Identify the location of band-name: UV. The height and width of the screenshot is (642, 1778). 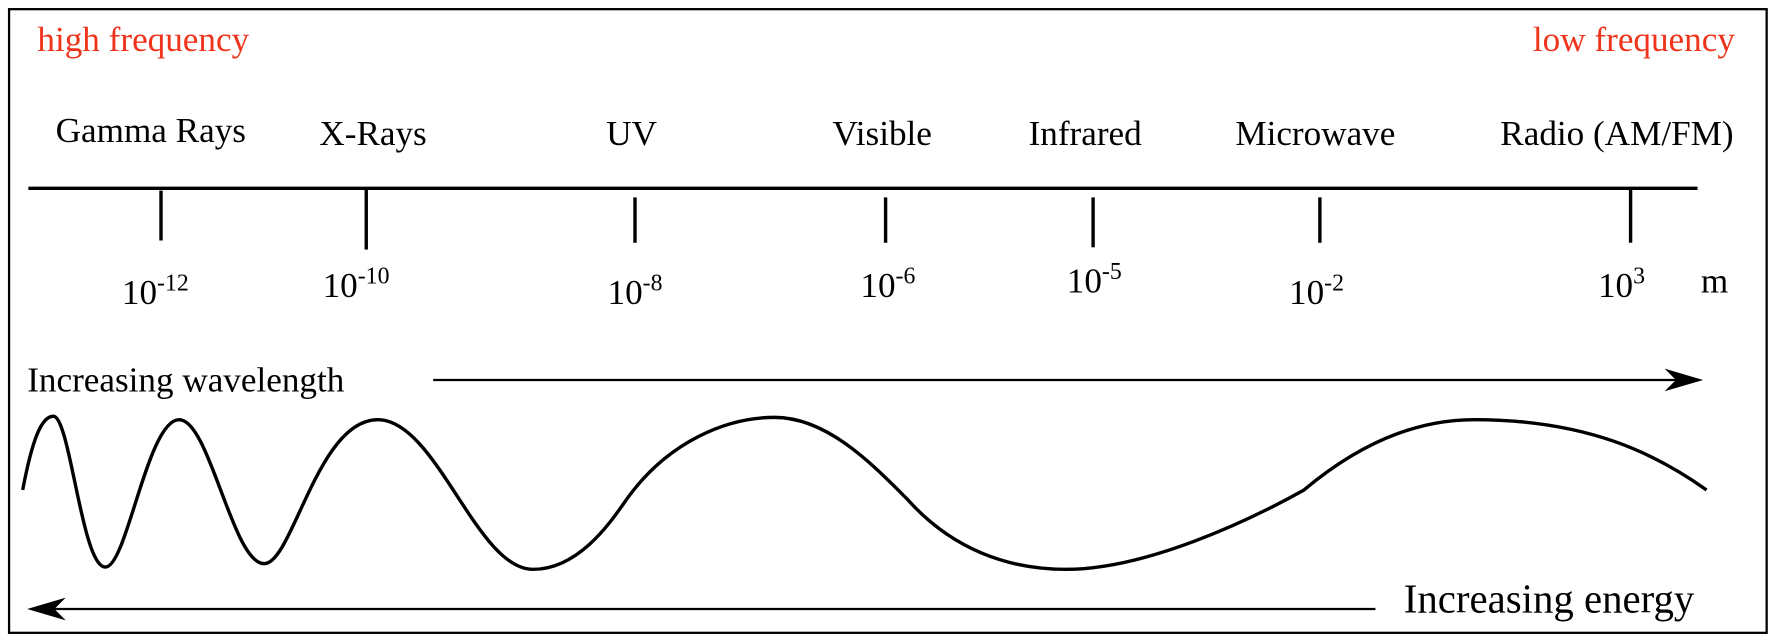
(631, 133).